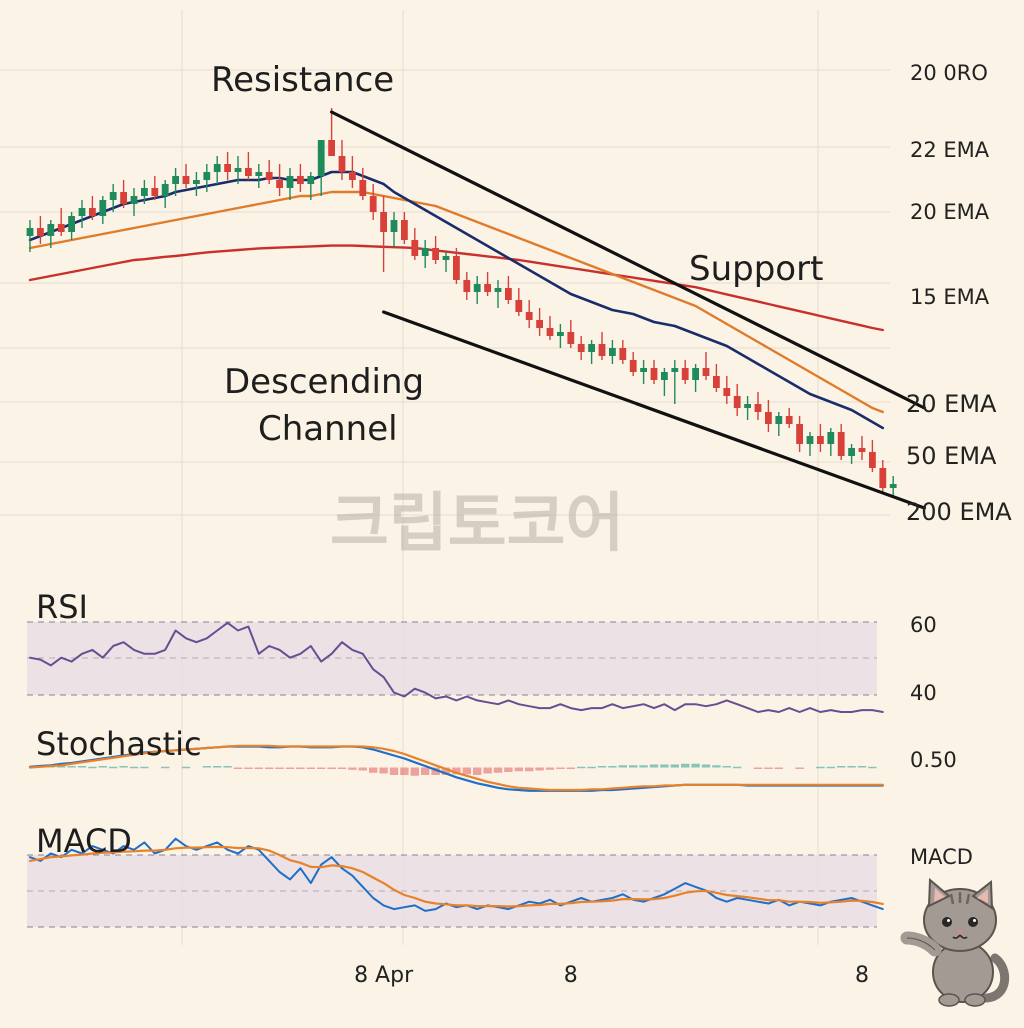  What do you see at coordinates (611, 975) in the screenshot?
I see `x-axis: 8 Apr 8 8` at bounding box center [611, 975].